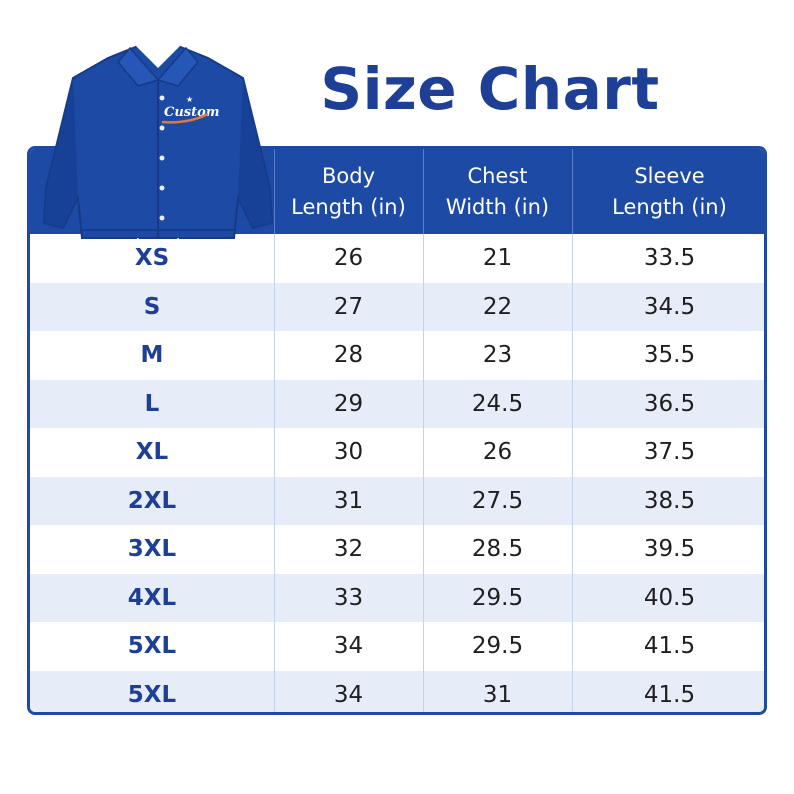  What do you see at coordinates (348, 452) in the screenshot?
I see `body-length-cell: 30` at bounding box center [348, 452].